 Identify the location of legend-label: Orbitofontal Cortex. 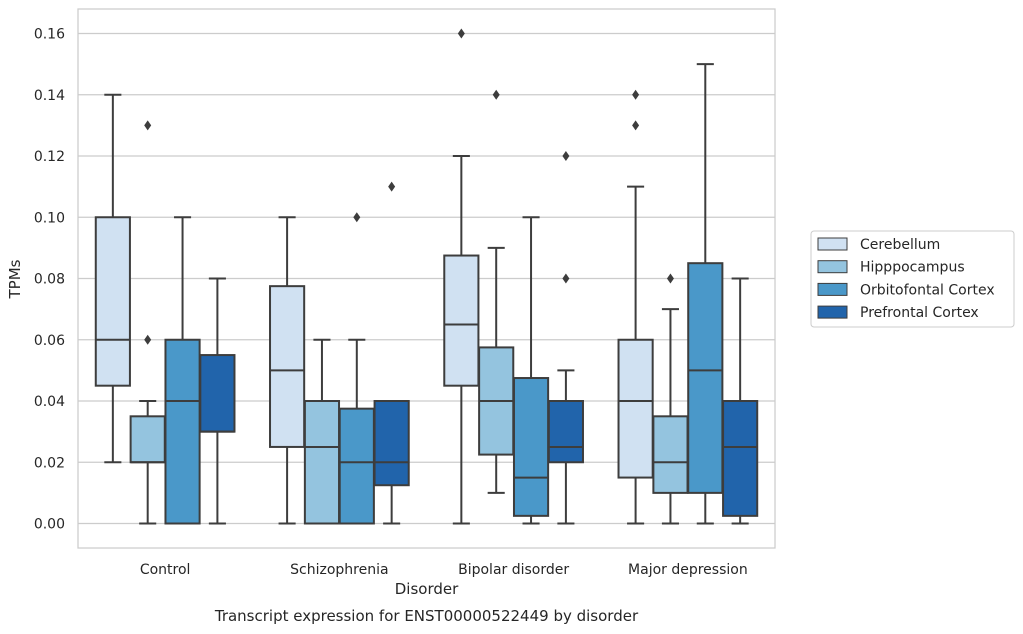
(927, 290).